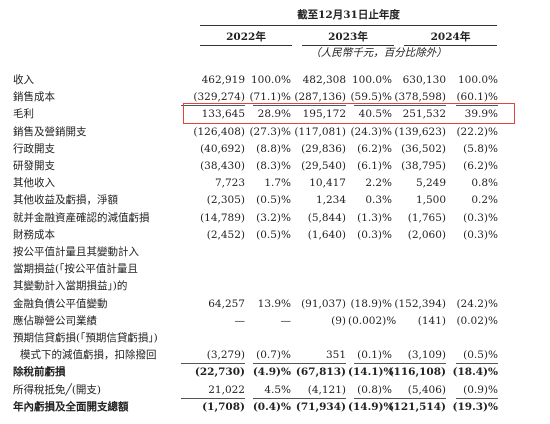 The image size is (550, 424). Describe the element at coordinates (475, 406) in the screenshot. I see `cell: (19.3)%` at that location.